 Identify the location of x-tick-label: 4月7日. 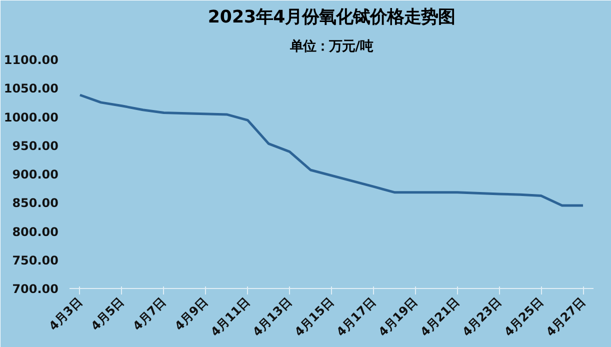
(149, 314).